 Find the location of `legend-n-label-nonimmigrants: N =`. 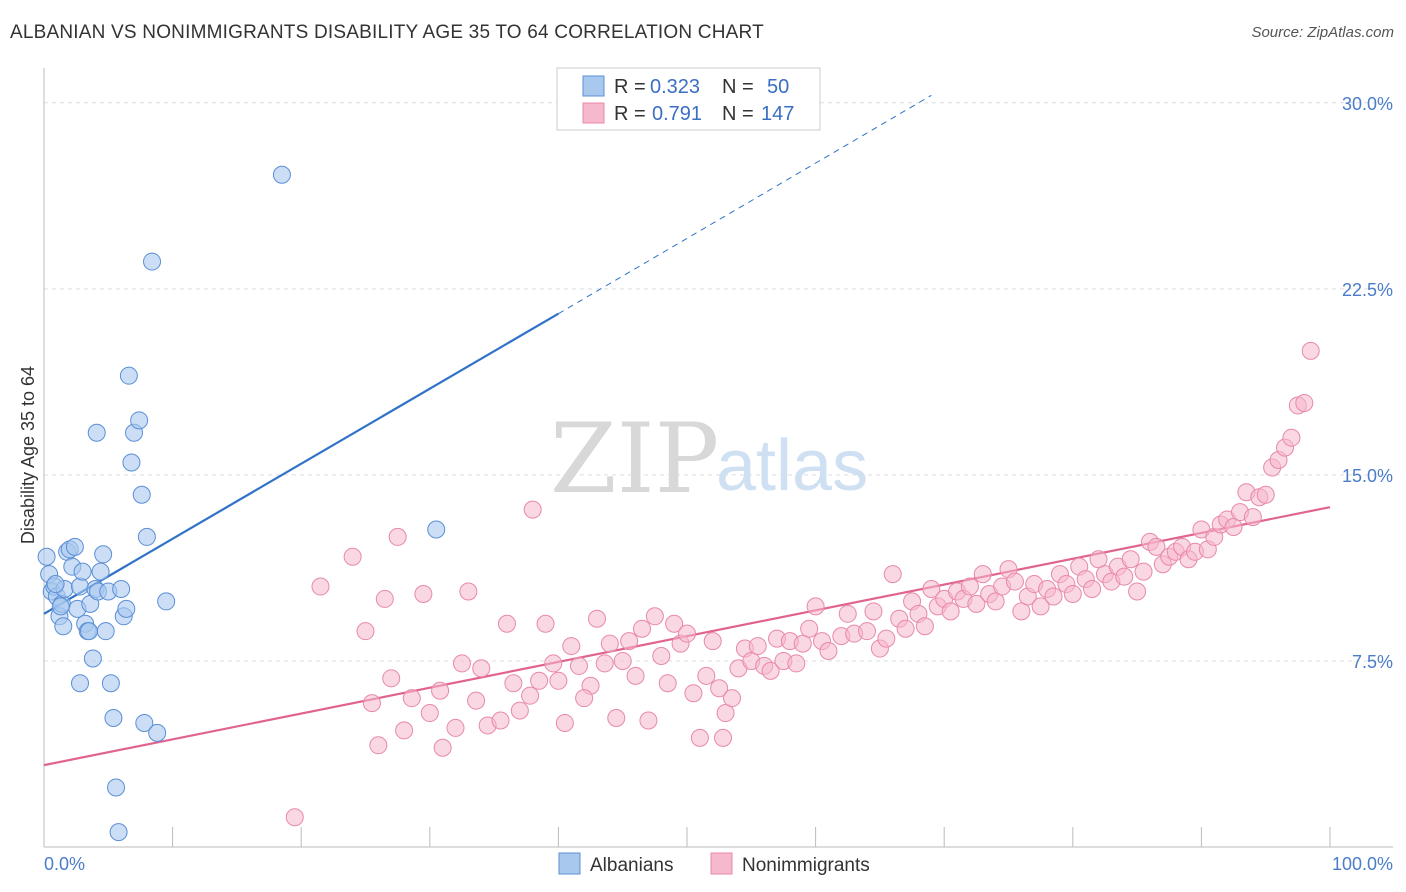

legend-n-label-nonimmigrants: N = is located at coordinates (738, 114).